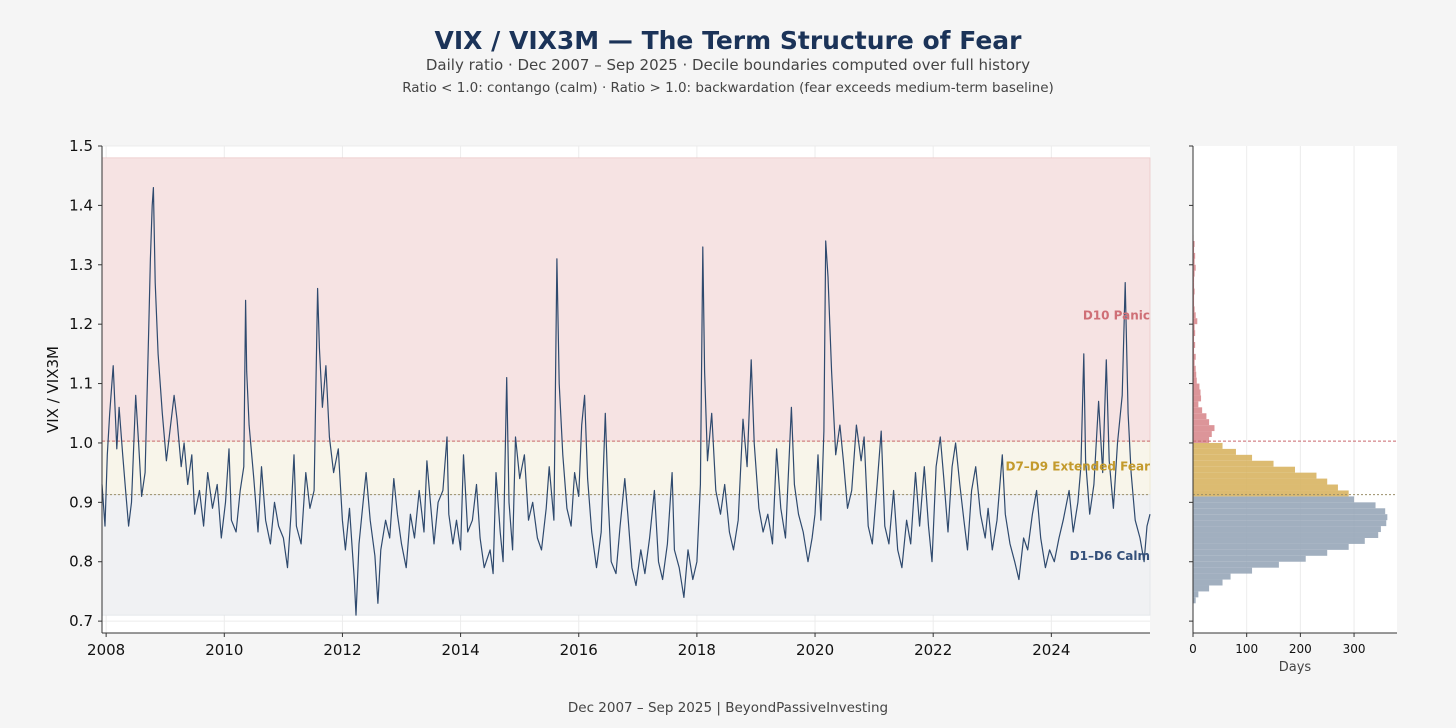 The height and width of the screenshot is (728, 1456). What do you see at coordinates (1300, 649) in the screenshot?
I see `hist-x-tick-label: 200` at bounding box center [1300, 649].